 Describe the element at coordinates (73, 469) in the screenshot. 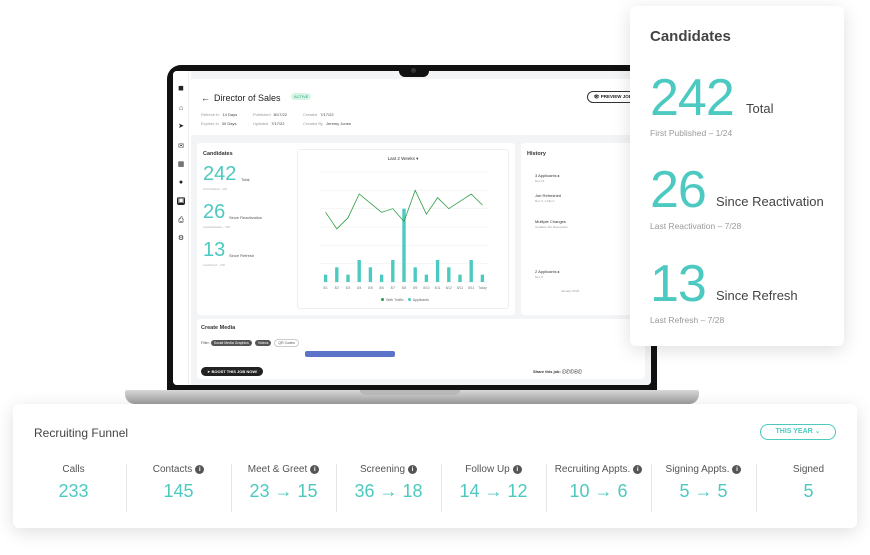

I see `funnel-stage-label: Calls` at that location.